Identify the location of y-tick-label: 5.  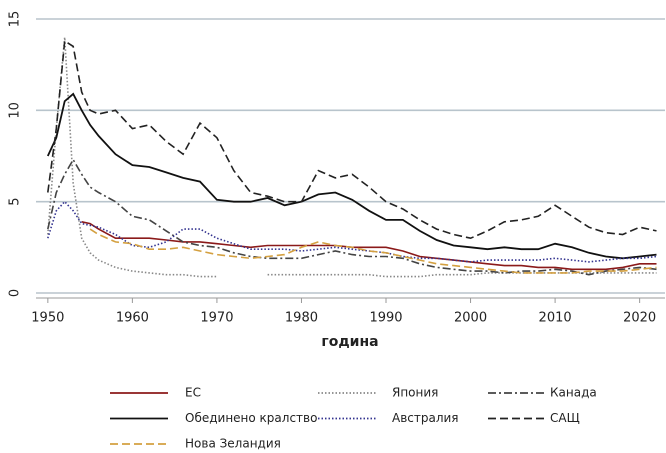
(15, 202).